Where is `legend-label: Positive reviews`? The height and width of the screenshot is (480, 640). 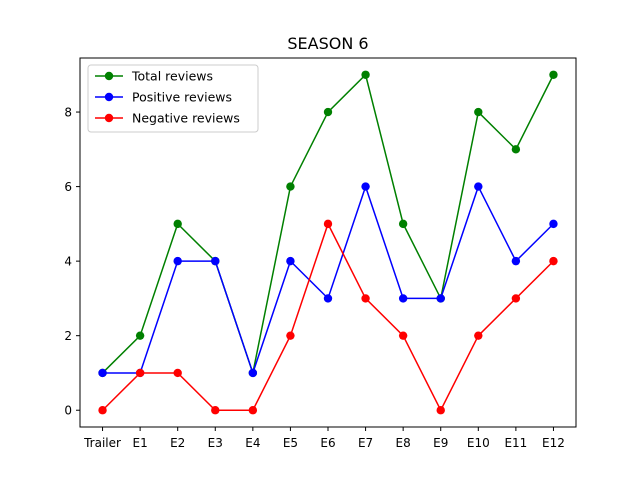 legend-label: Positive reviews is located at coordinates (182, 97).